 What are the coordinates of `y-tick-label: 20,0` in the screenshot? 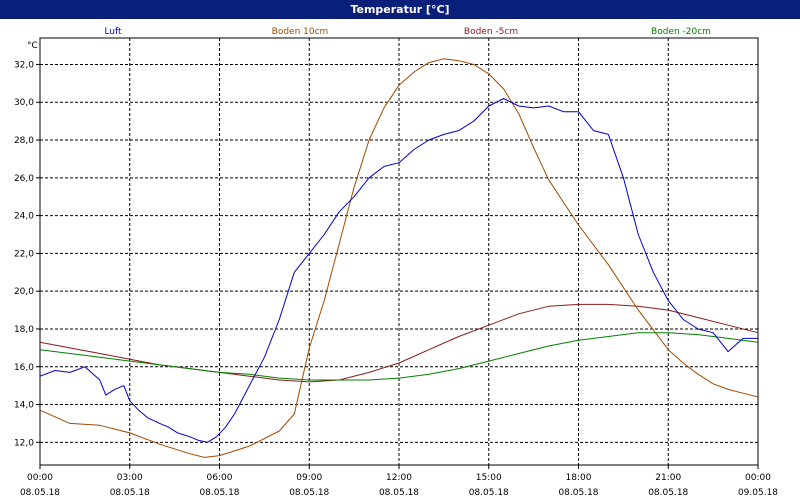 It's located at (24, 292).